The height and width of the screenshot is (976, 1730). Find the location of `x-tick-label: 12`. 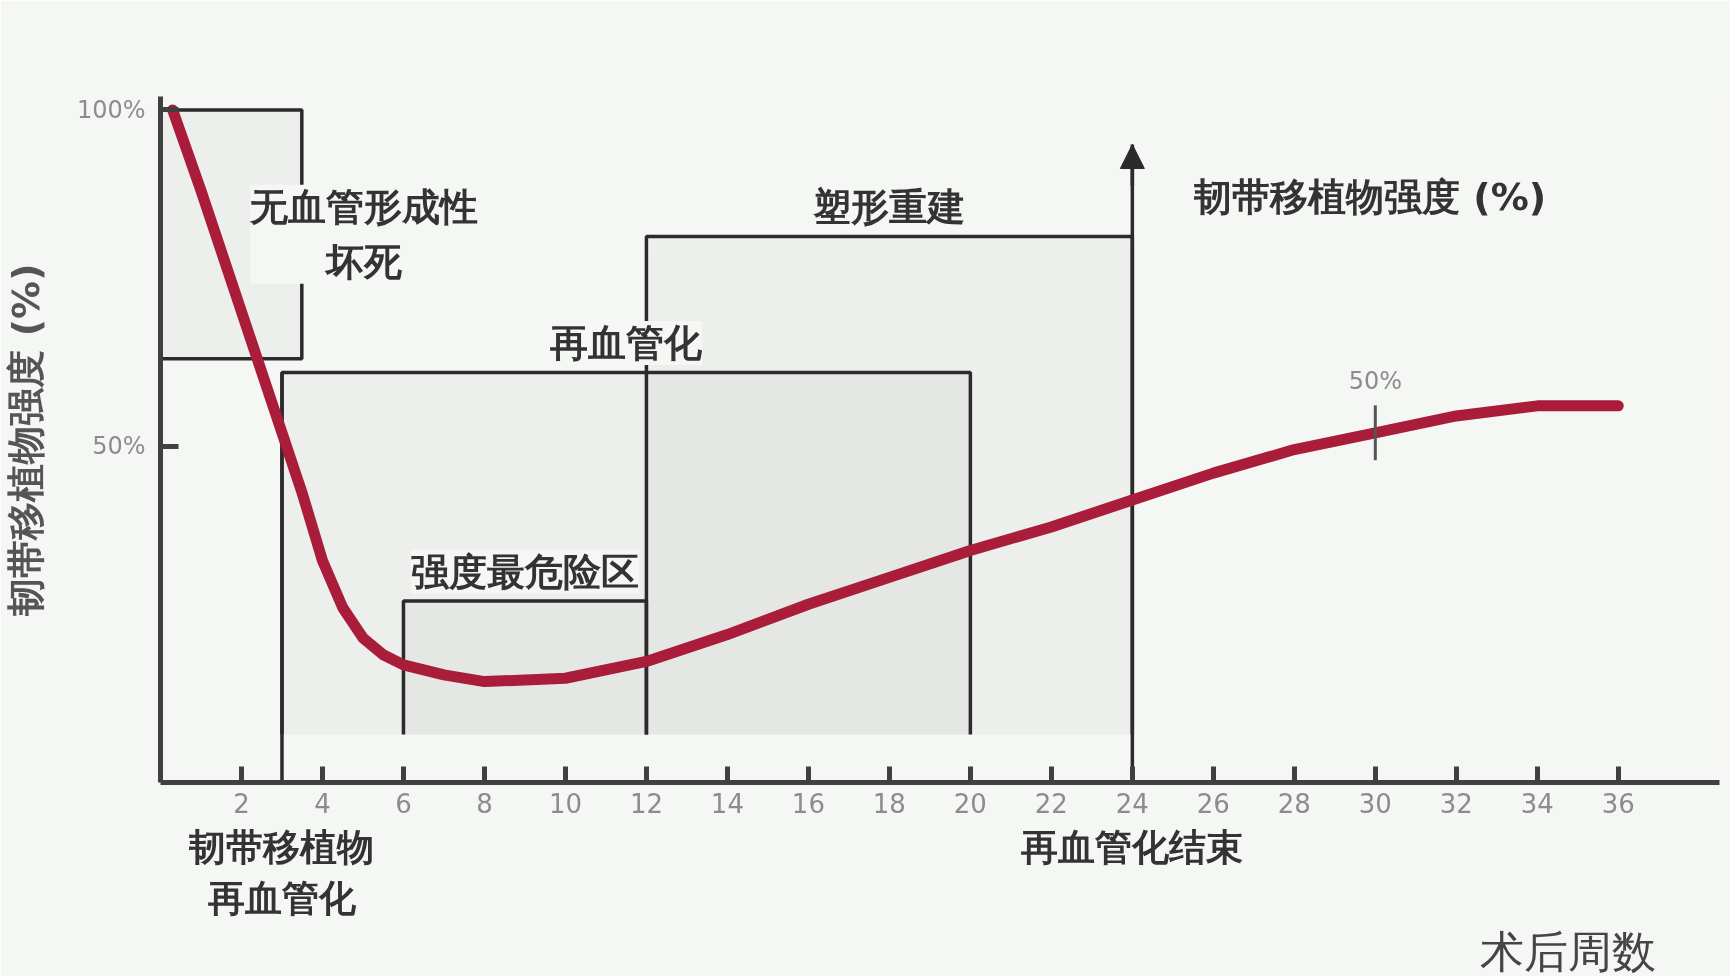

x-tick-label: 12 is located at coordinates (646, 803).